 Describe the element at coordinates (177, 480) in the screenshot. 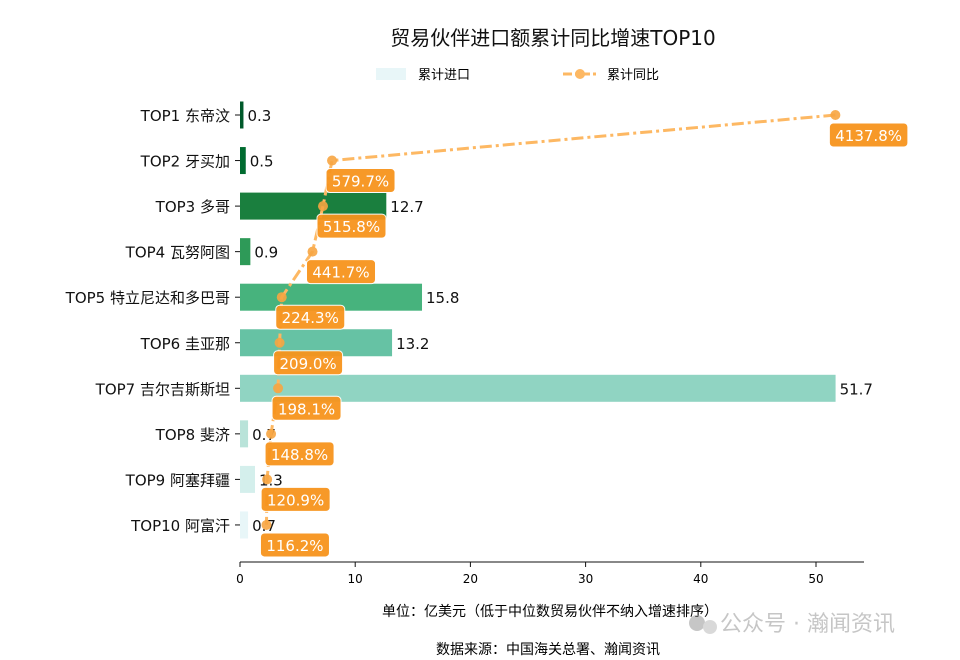

I see `category-label: TOP9 阿塞拜疆` at that location.